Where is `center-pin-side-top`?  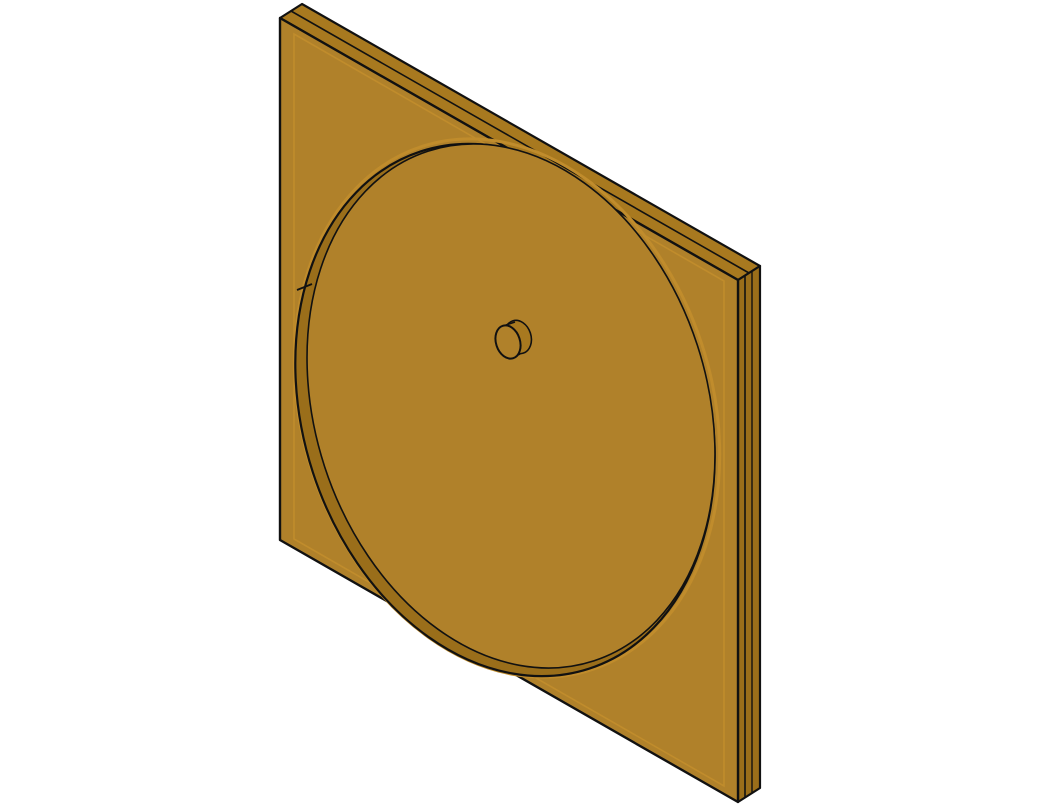 center-pin-side-top is located at coordinates (510, 323).